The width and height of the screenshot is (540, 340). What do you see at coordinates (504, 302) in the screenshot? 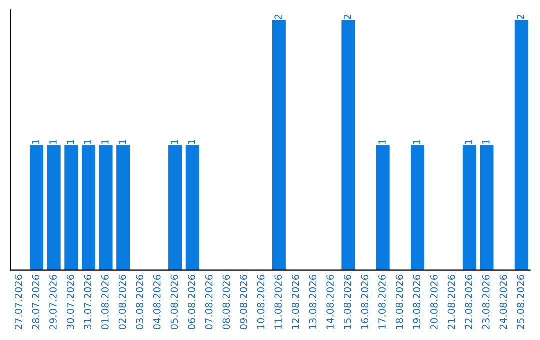
I see `x-tick-label: 24.08.2026` at bounding box center [504, 302].